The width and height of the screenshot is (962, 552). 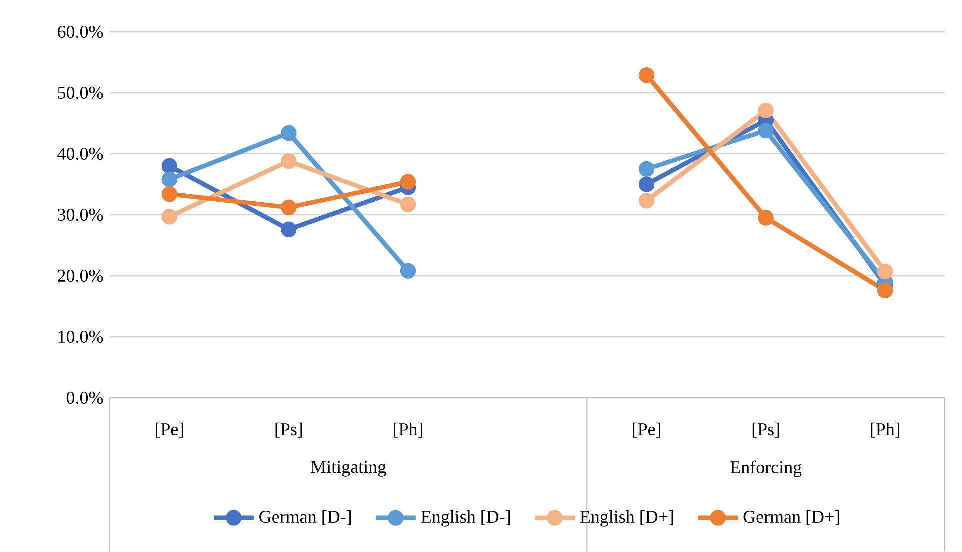 I want to click on y-tick-label: 40.0%, so click(x=81, y=154).